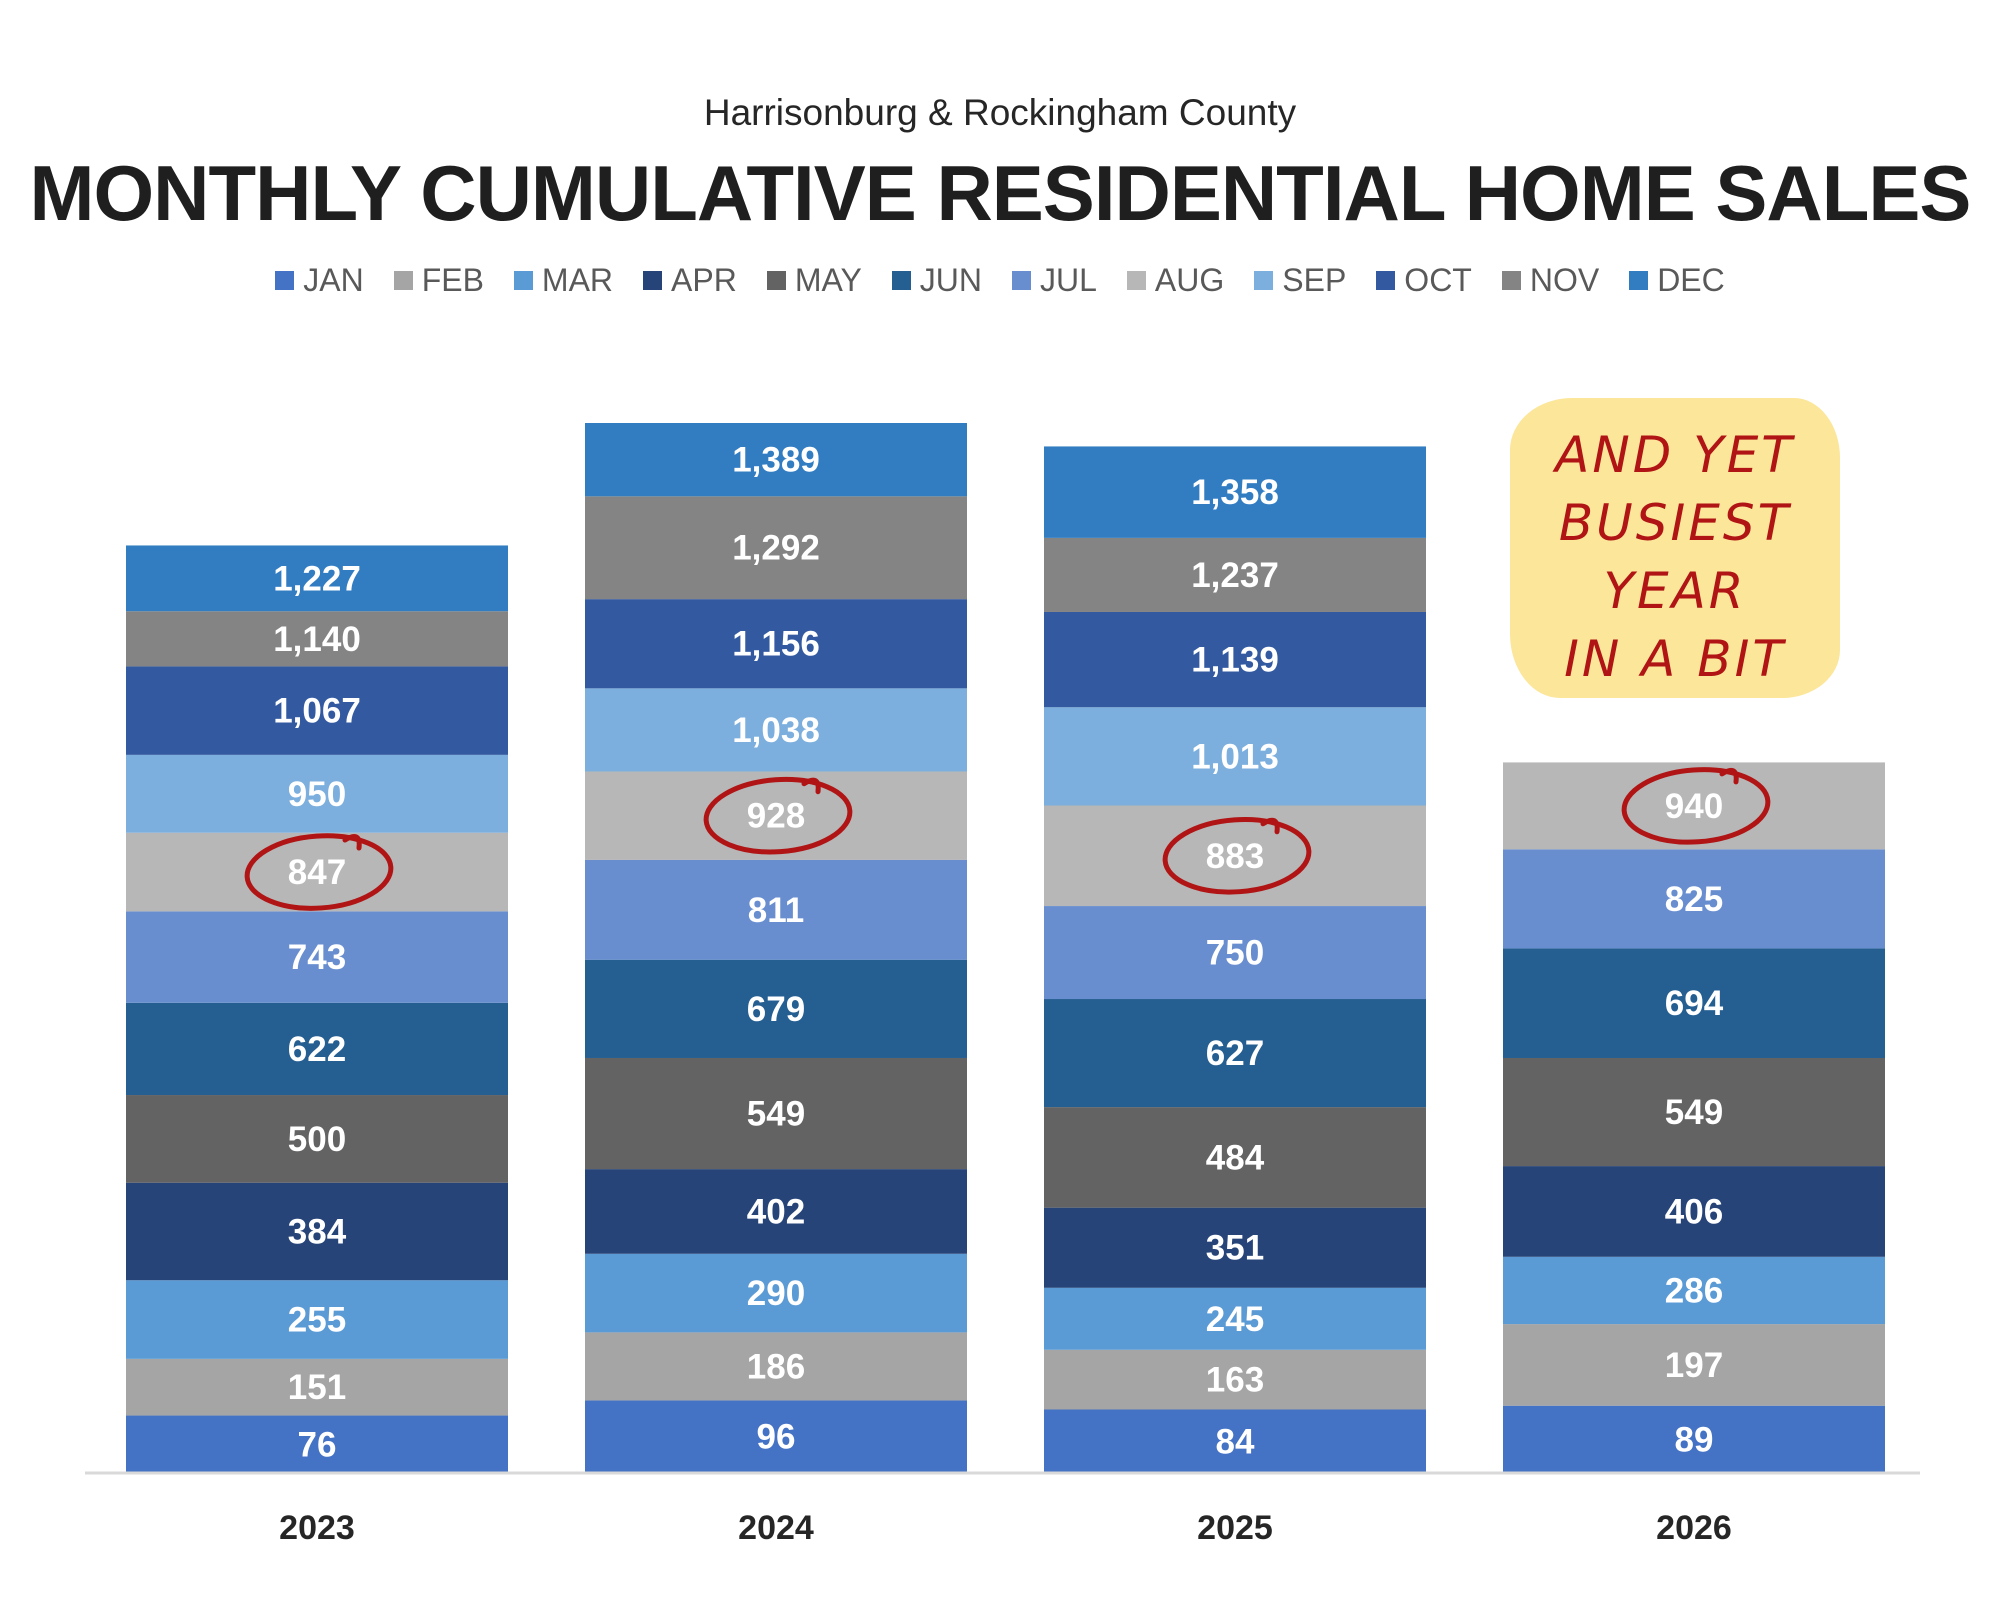 This screenshot has height=1600, width=2000. What do you see at coordinates (317, 1528) in the screenshot?
I see `x-tick-label: 2023` at bounding box center [317, 1528].